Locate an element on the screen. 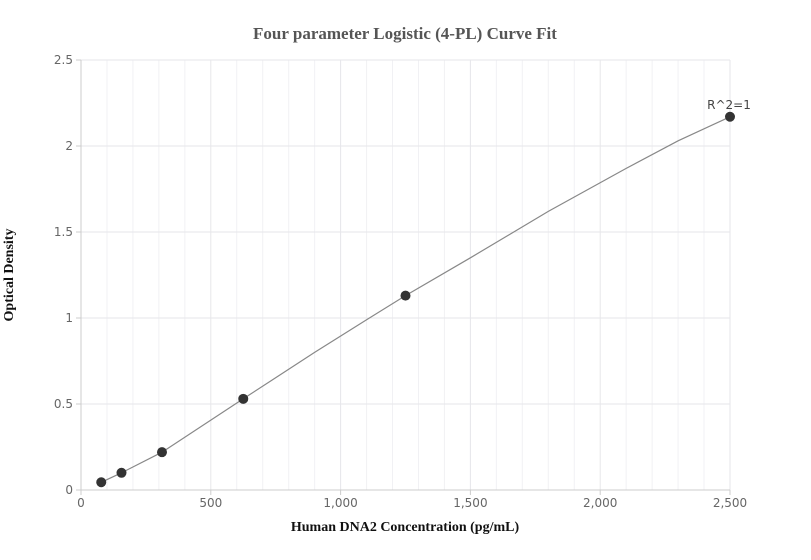 The height and width of the screenshot is (560, 811). y-tick-label: 2 is located at coordinates (69, 146).